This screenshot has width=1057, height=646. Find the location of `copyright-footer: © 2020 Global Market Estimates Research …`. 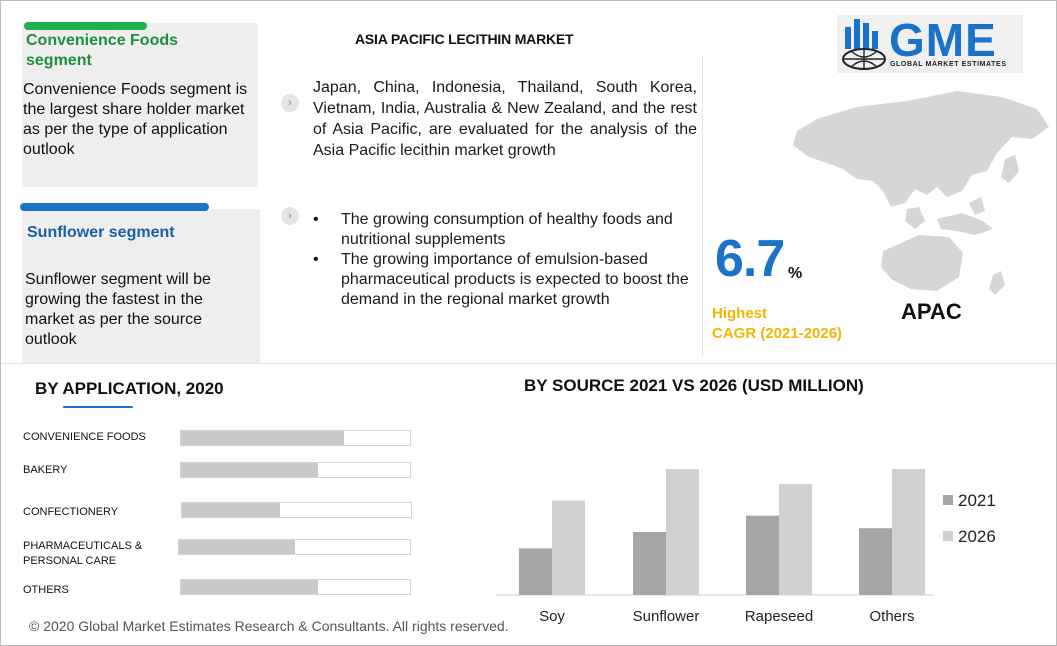

copyright-footer: © 2020 Global Market Estimates Research … is located at coordinates (269, 626).